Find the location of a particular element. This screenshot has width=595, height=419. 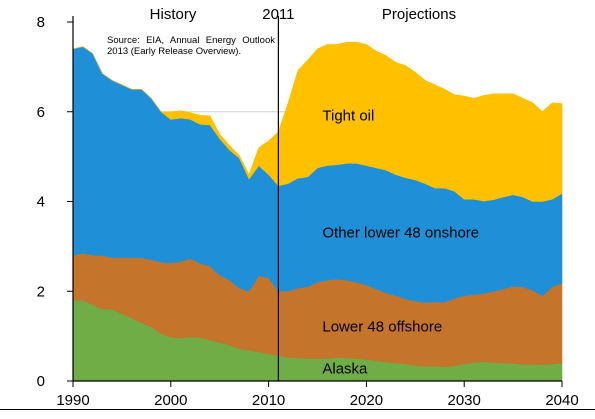

projections-label: Projections is located at coordinates (419, 14).